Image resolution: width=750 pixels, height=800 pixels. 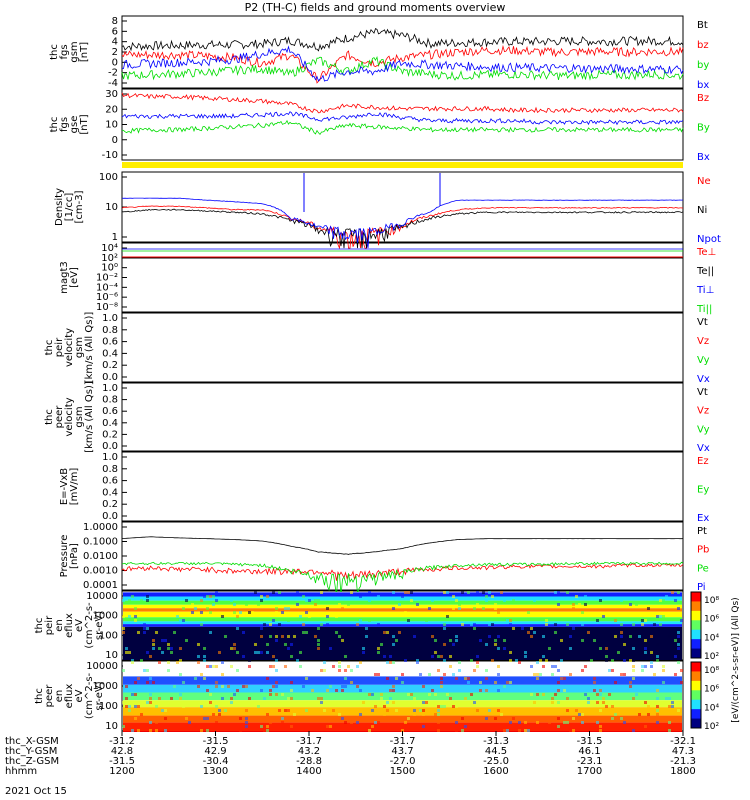 What do you see at coordinates (703, 461) in the screenshot?
I see `legend-Ez: Ez` at bounding box center [703, 461].